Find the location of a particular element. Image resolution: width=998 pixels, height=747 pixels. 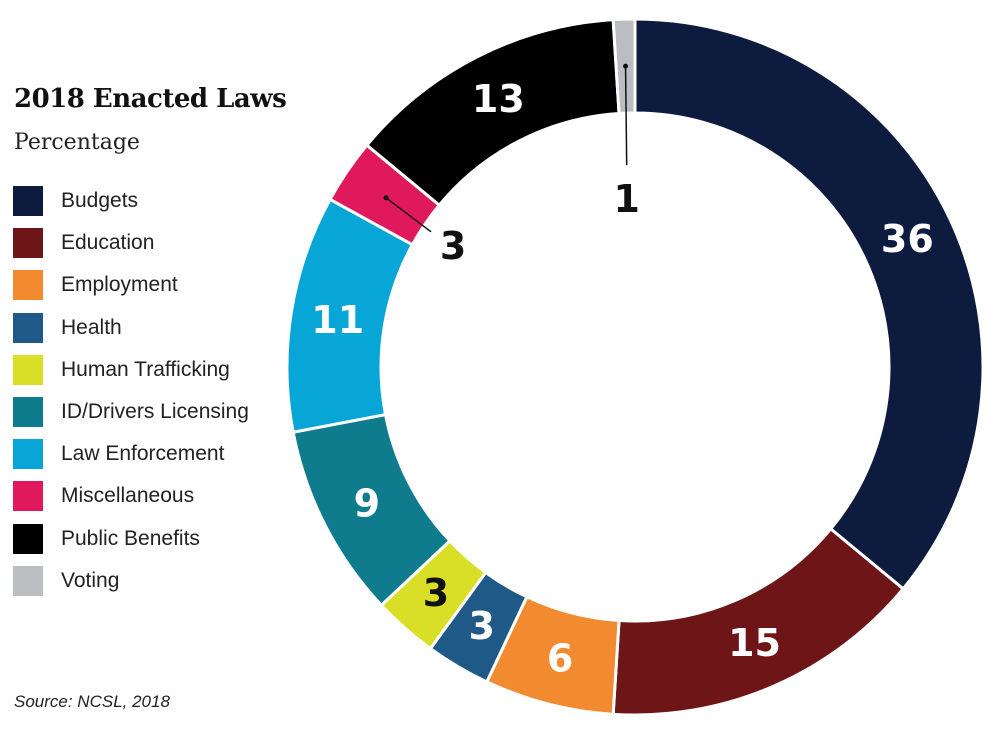

chart-source: Source: NCSL, 2018 is located at coordinates (92, 701).